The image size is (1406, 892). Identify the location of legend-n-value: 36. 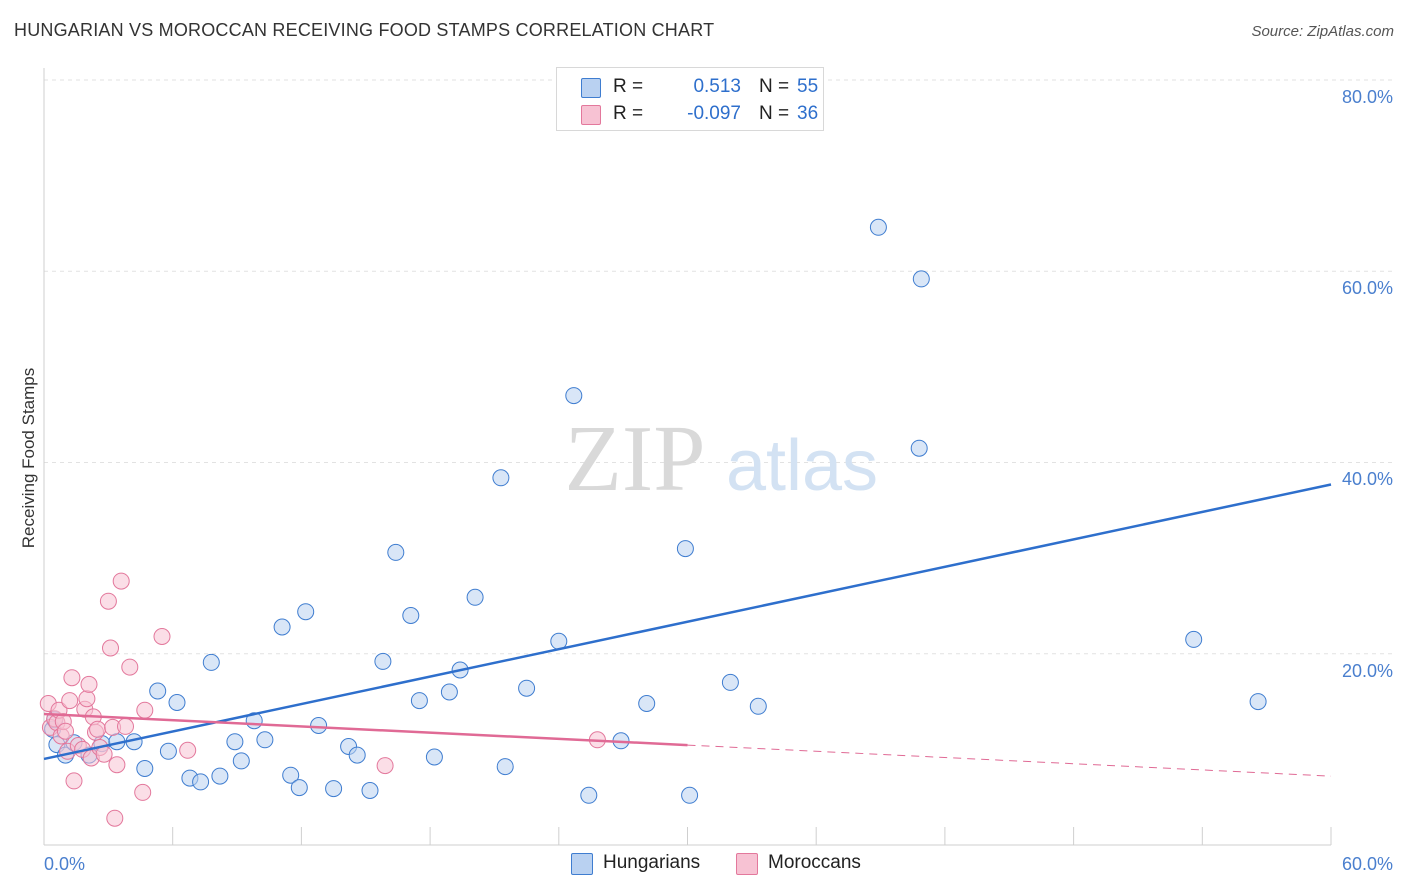
(808, 113).